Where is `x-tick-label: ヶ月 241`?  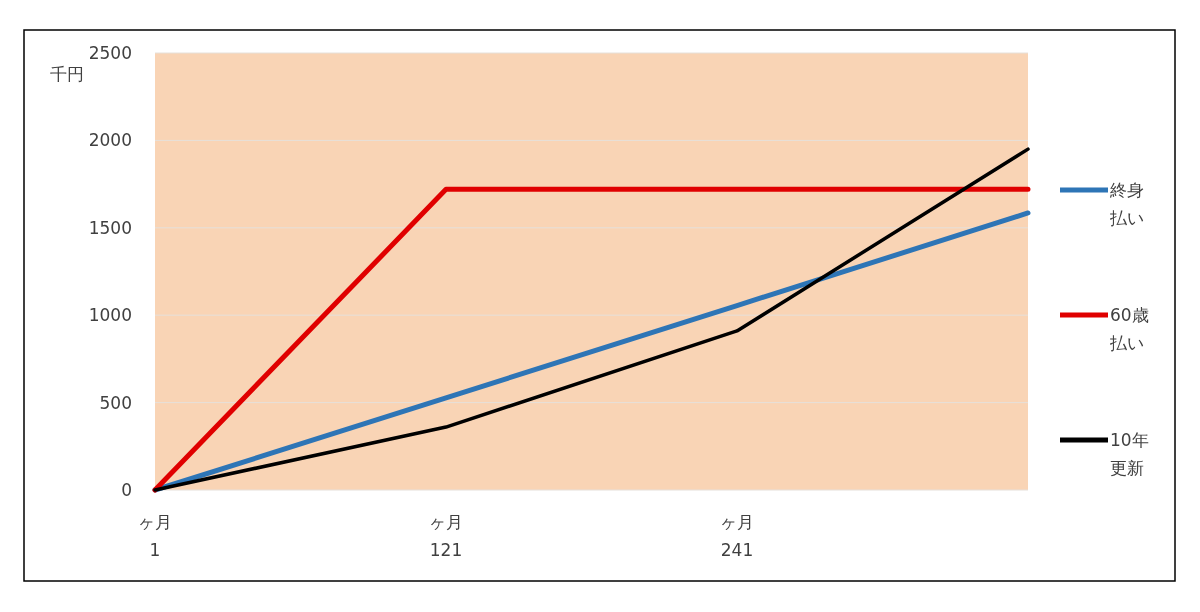 x-tick-label: ヶ月 241 is located at coordinates (737, 536).